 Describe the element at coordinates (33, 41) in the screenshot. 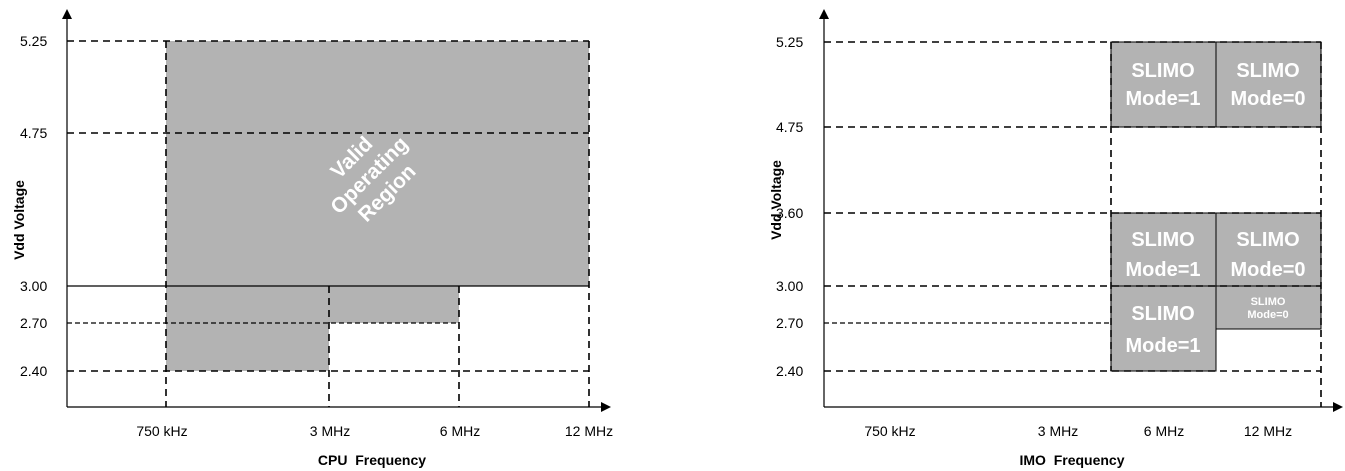

I see `left-ytick-525: 5.25` at that location.